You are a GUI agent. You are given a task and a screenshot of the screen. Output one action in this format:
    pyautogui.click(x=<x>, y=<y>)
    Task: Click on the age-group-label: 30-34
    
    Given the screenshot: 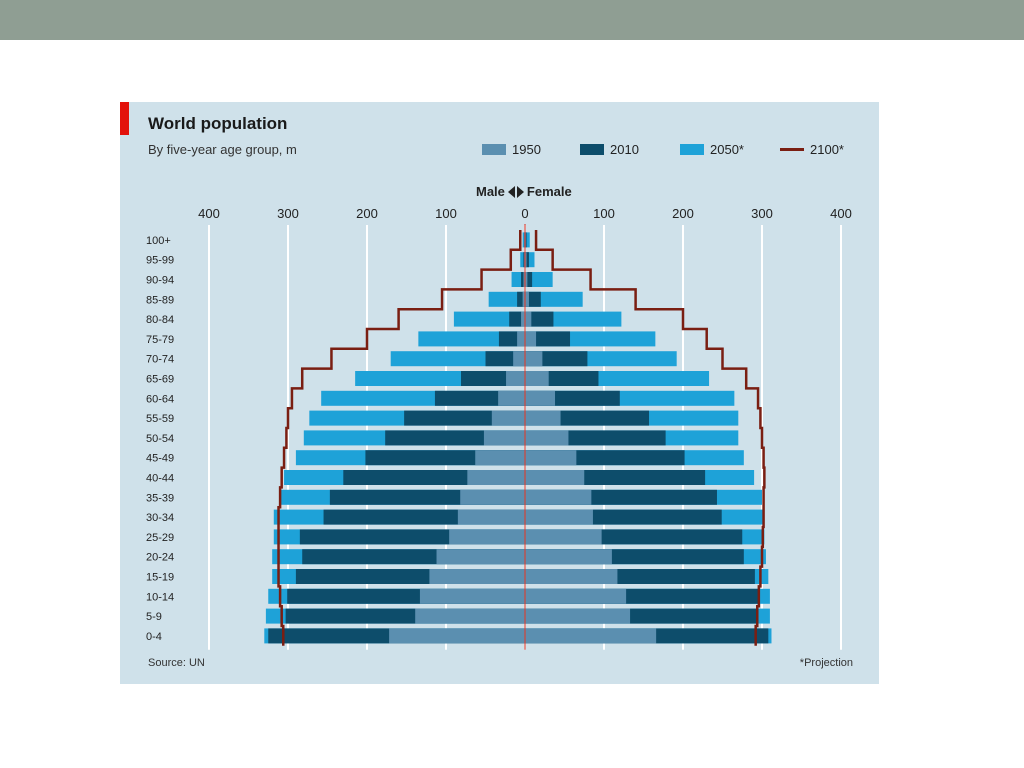 What is the action you would take?
    pyautogui.click(x=160, y=518)
    